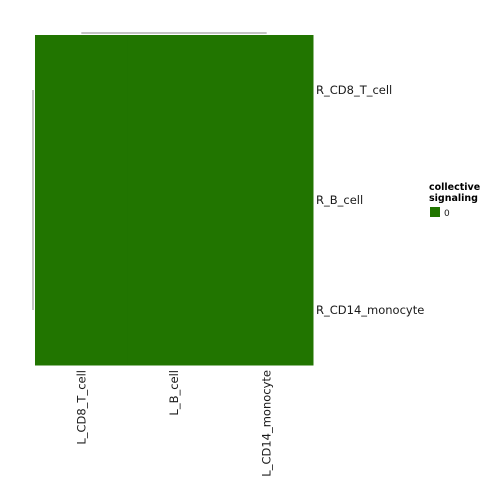 This screenshot has height=480, width=480. What do you see at coordinates (173, 423) in the screenshot?
I see `column-labels: L_CD8_T_cell L_B_cell L_CD14_monocyte` at bounding box center [173, 423].